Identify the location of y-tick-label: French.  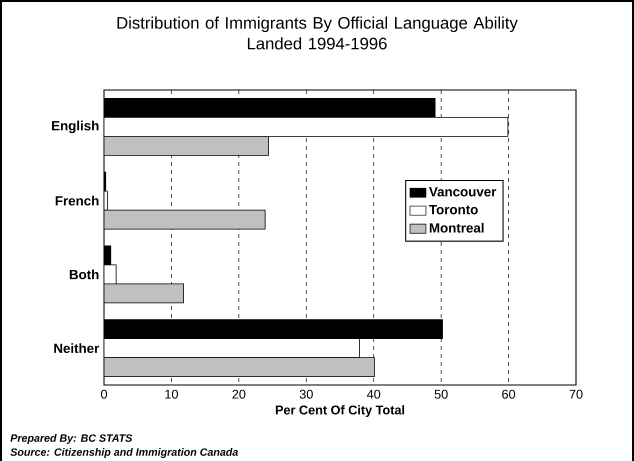
(77, 201).